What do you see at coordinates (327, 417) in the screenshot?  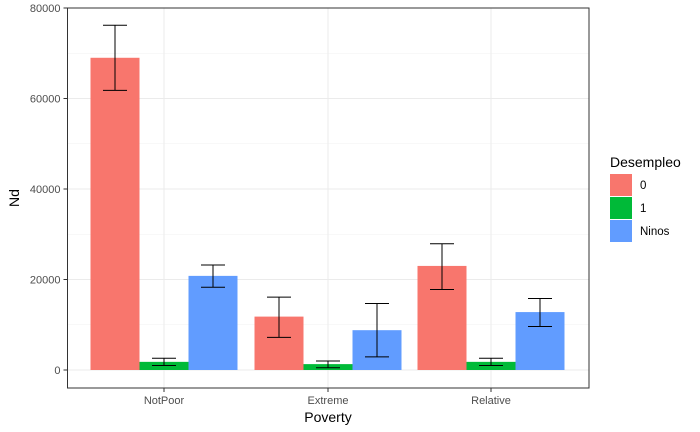 I see `x-axis-title: Poverty` at bounding box center [327, 417].